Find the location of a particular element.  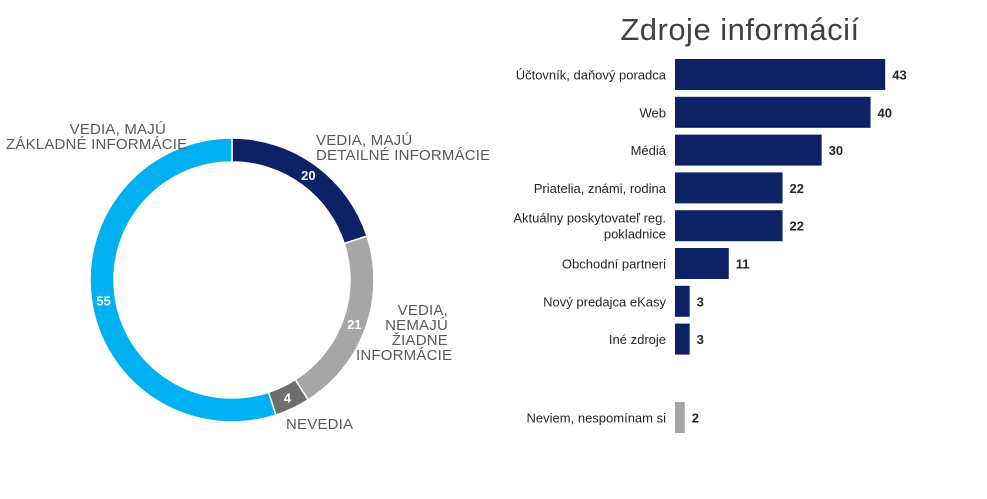

bar-web is located at coordinates (773, 112).